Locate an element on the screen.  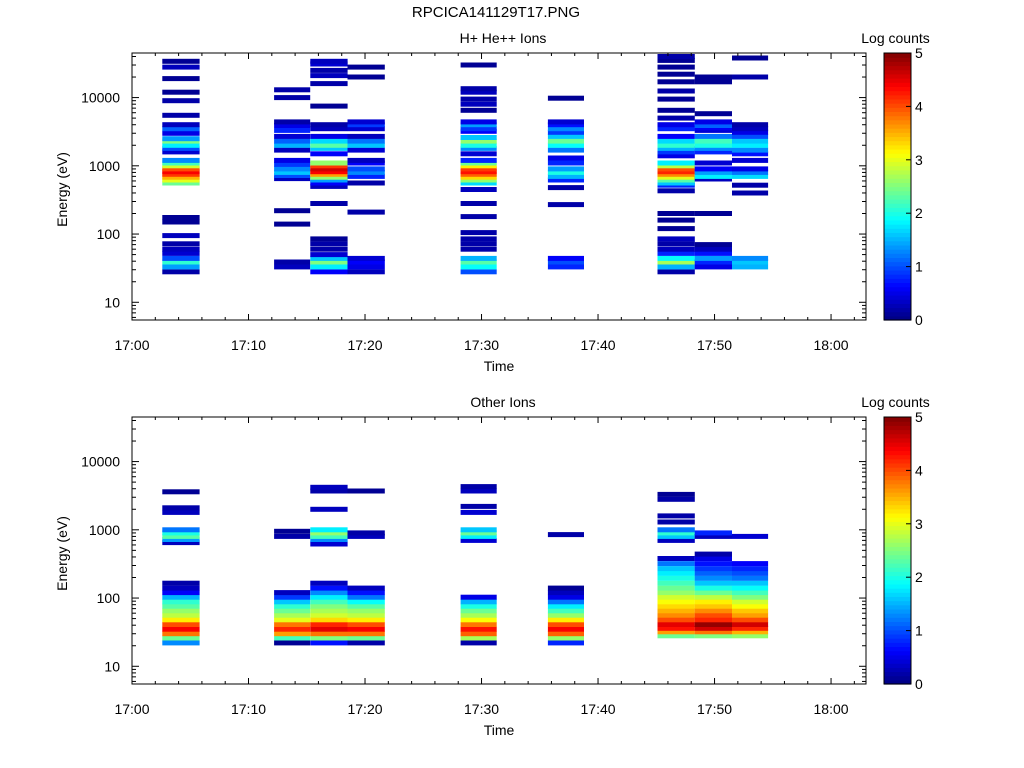
panel-title: H+ He++ Ions is located at coordinates (503, 38).